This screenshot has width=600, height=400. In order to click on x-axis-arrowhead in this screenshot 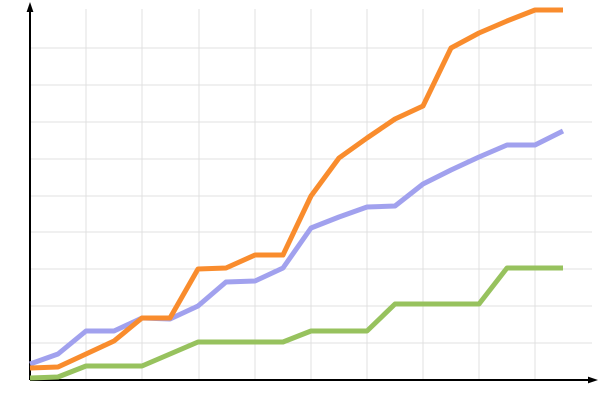, I will do `click(593, 380)`.